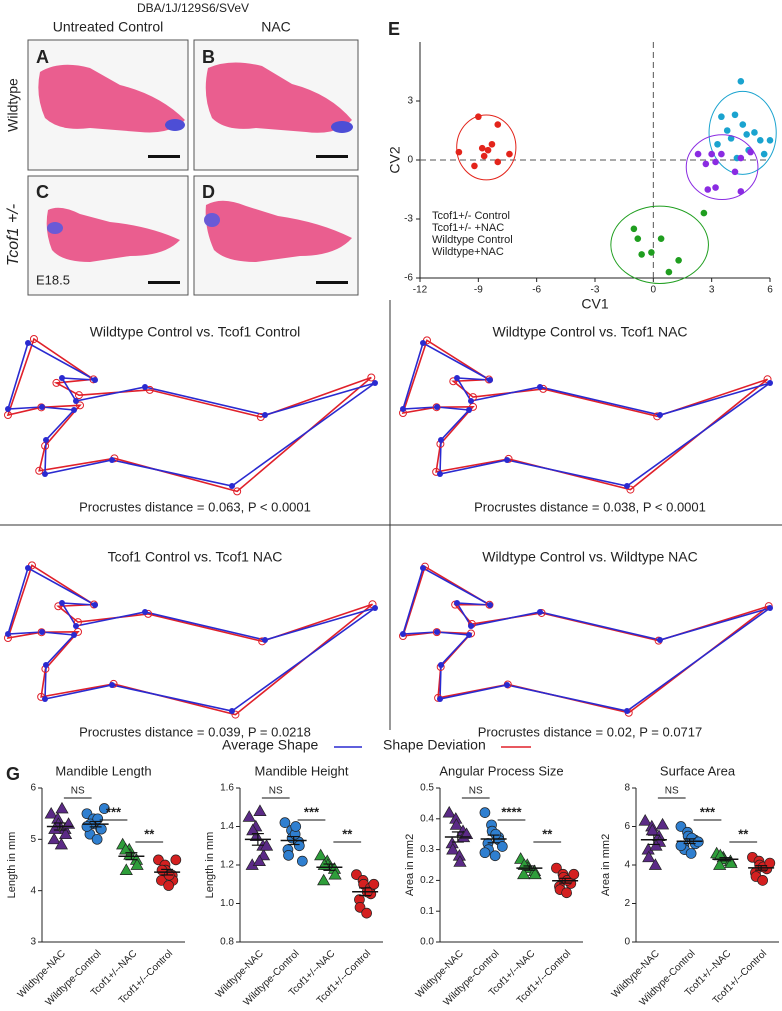 The height and width of the screenshot is (1011, 782). I want to click on y-tick-label: 3, so click(410, 101).